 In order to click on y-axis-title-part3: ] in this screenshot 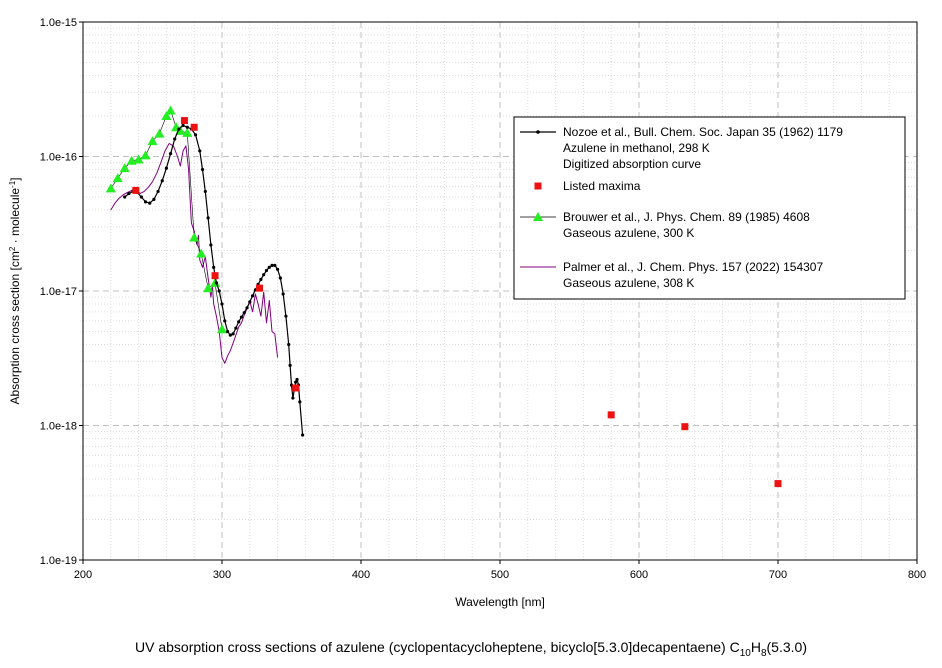, I will do `click(15, 178)`.